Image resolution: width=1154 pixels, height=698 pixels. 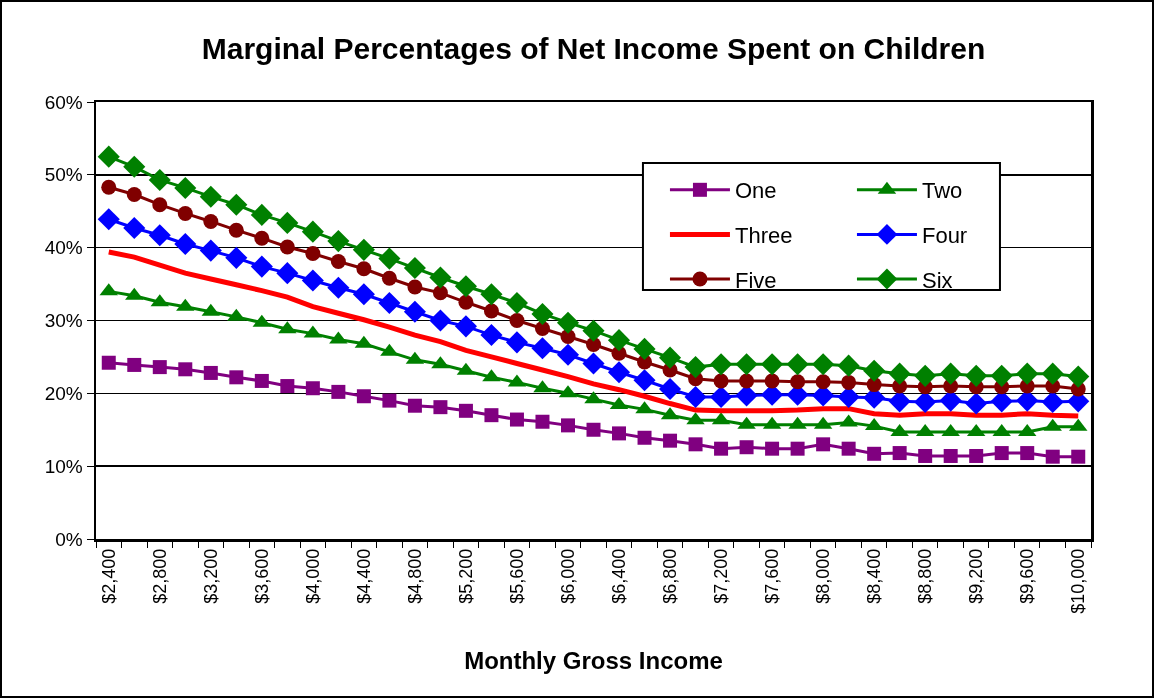 What do you see at coordinates (593, 661) in the screenshot?
I see `x-axis-title: Monthly Gross Income` at bounding box center [593, 661].